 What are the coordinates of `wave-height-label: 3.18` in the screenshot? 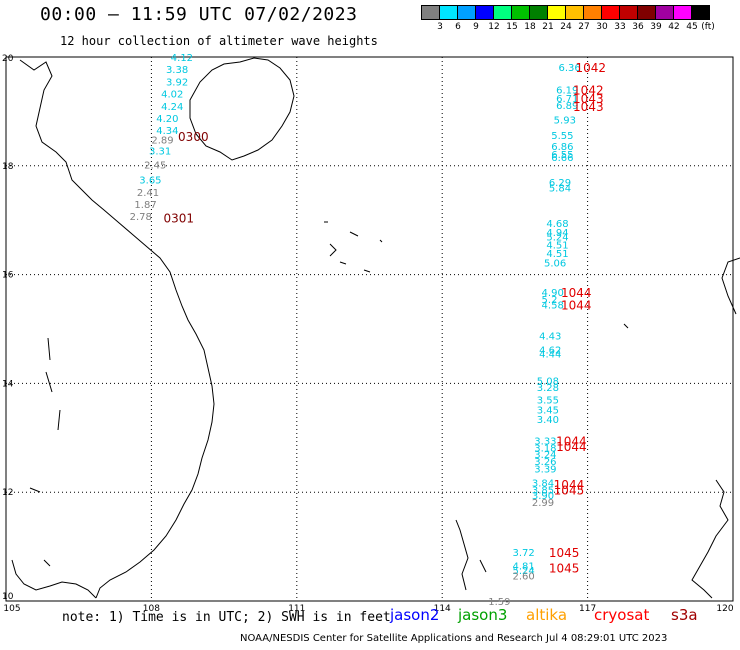 It's located at (545, 449).